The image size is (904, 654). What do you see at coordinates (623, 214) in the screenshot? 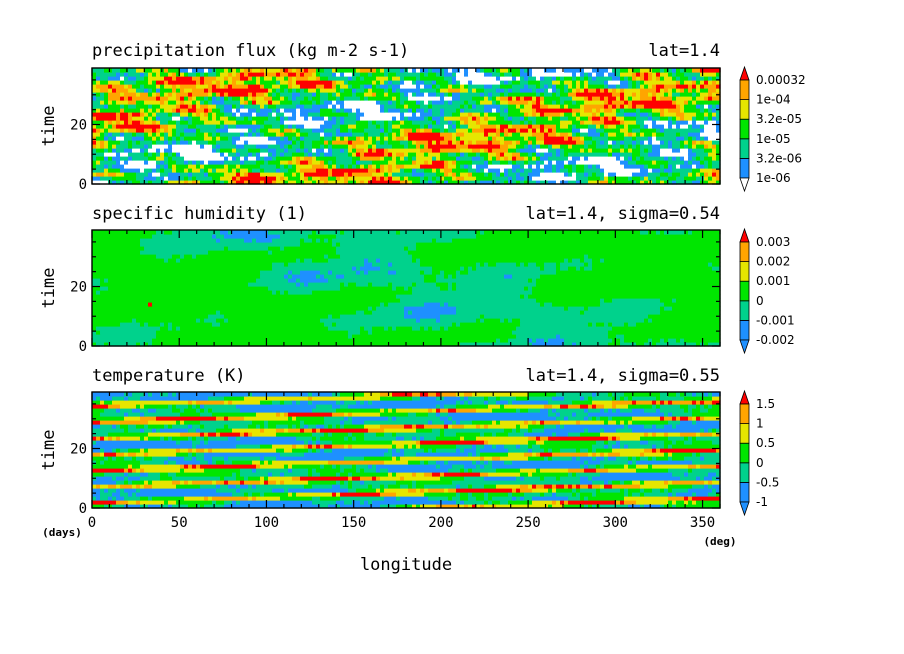
I see `panel-2-annotation: lat=1.4, sigma=0.54` at bounding box center [623, 214].